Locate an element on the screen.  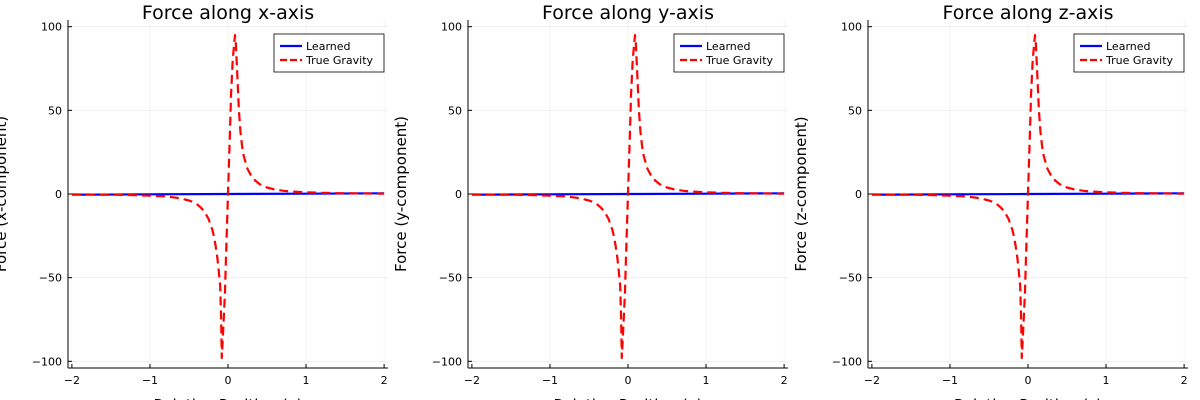
x-axis-label: Relative Position (x) is located at coordinates (227, 398).